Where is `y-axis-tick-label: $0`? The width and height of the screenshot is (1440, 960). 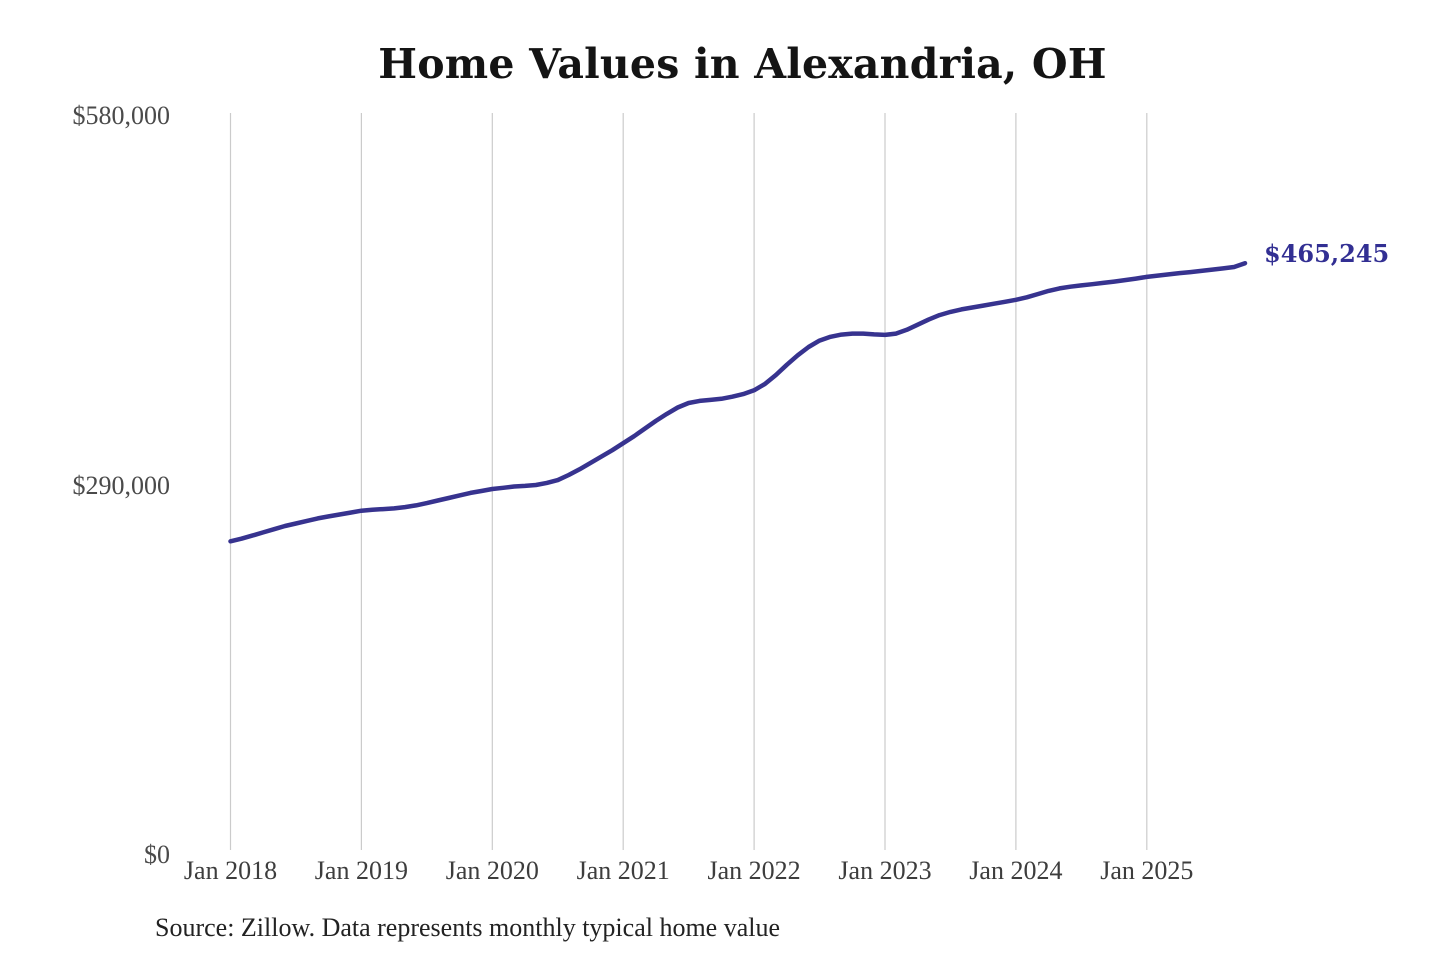 y-axis-tick-label: $0 is located at coordinates (157, 854).